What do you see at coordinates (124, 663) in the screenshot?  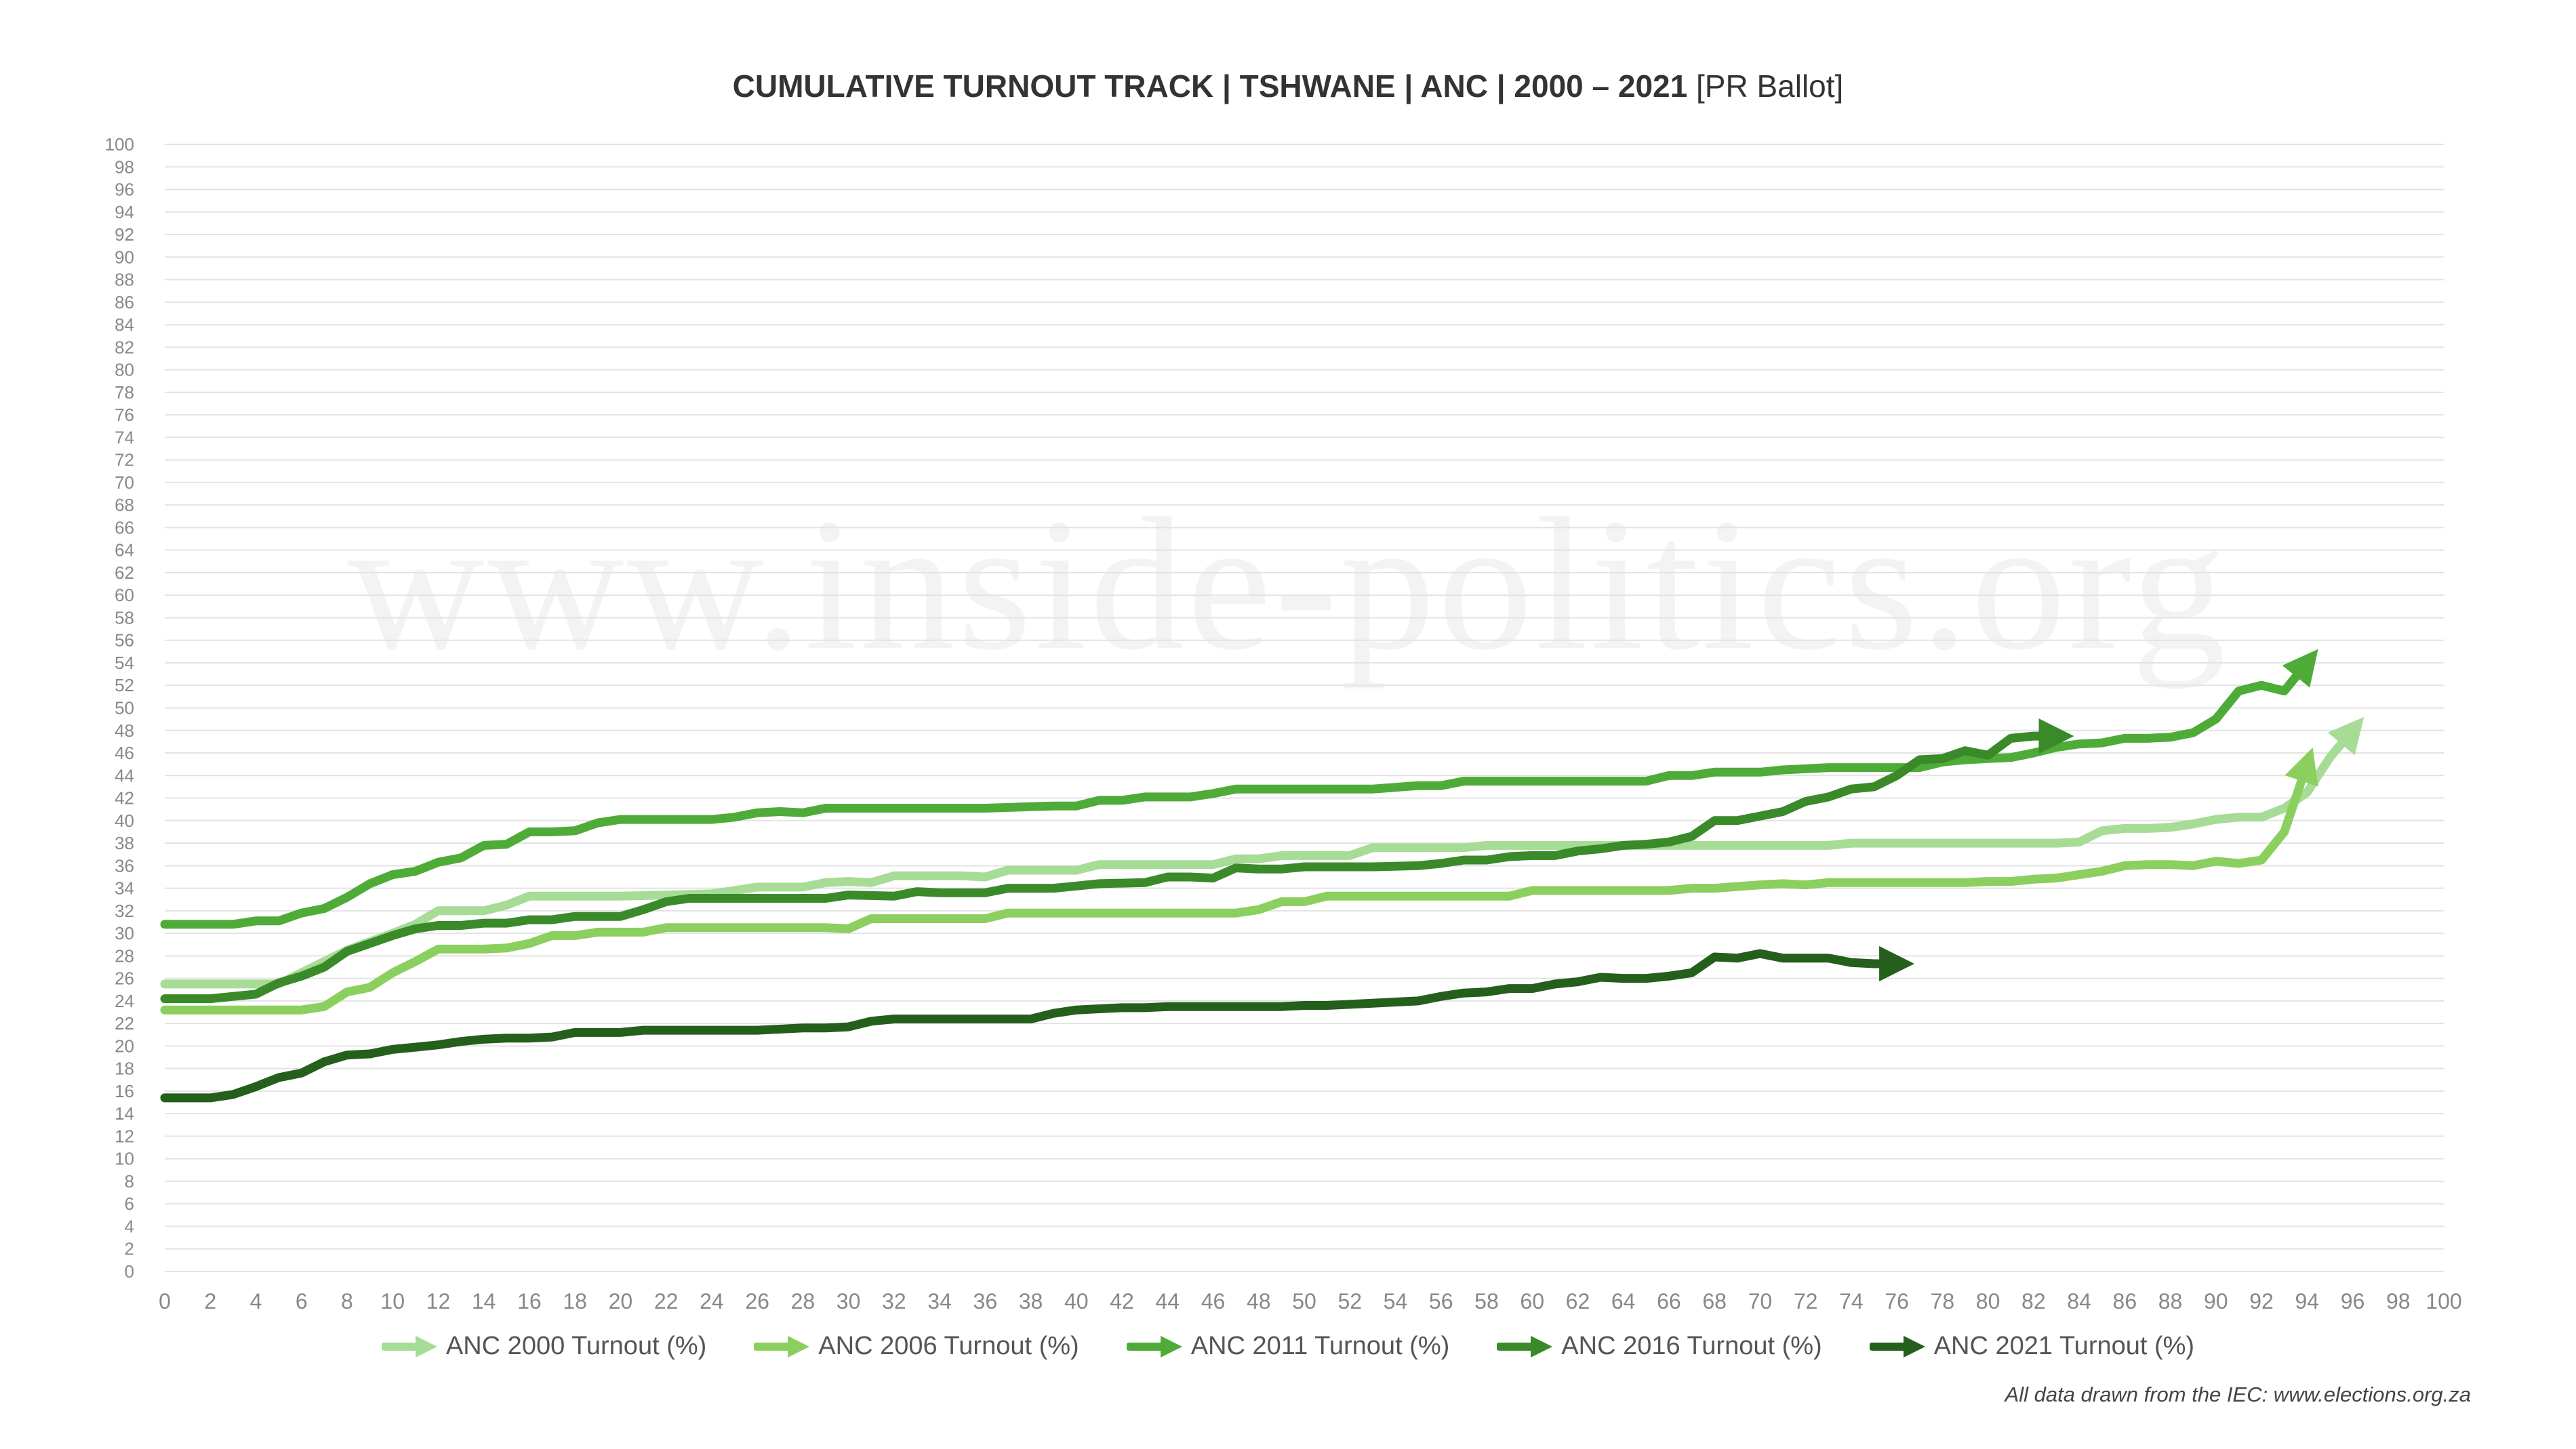 I see `y-tick-label: 54` at bounding box center [124, 663].